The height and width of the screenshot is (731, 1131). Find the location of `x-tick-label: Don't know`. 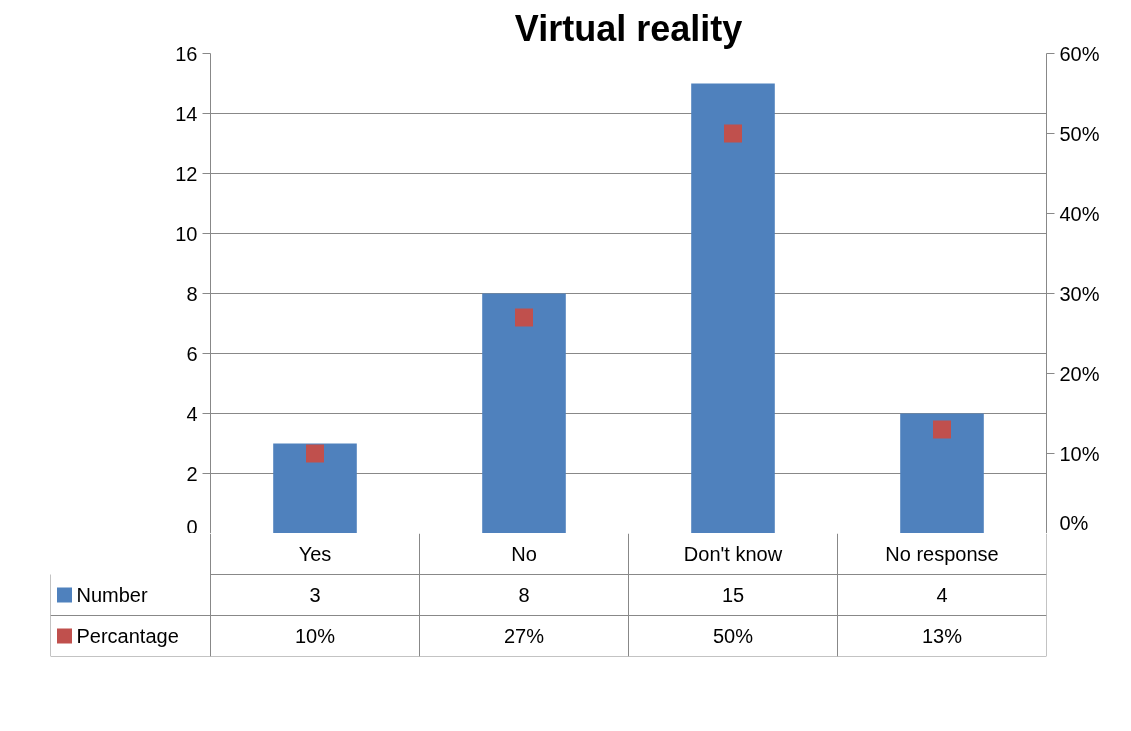

x-tick-label: Don't know is located at coordinates (733, 554).